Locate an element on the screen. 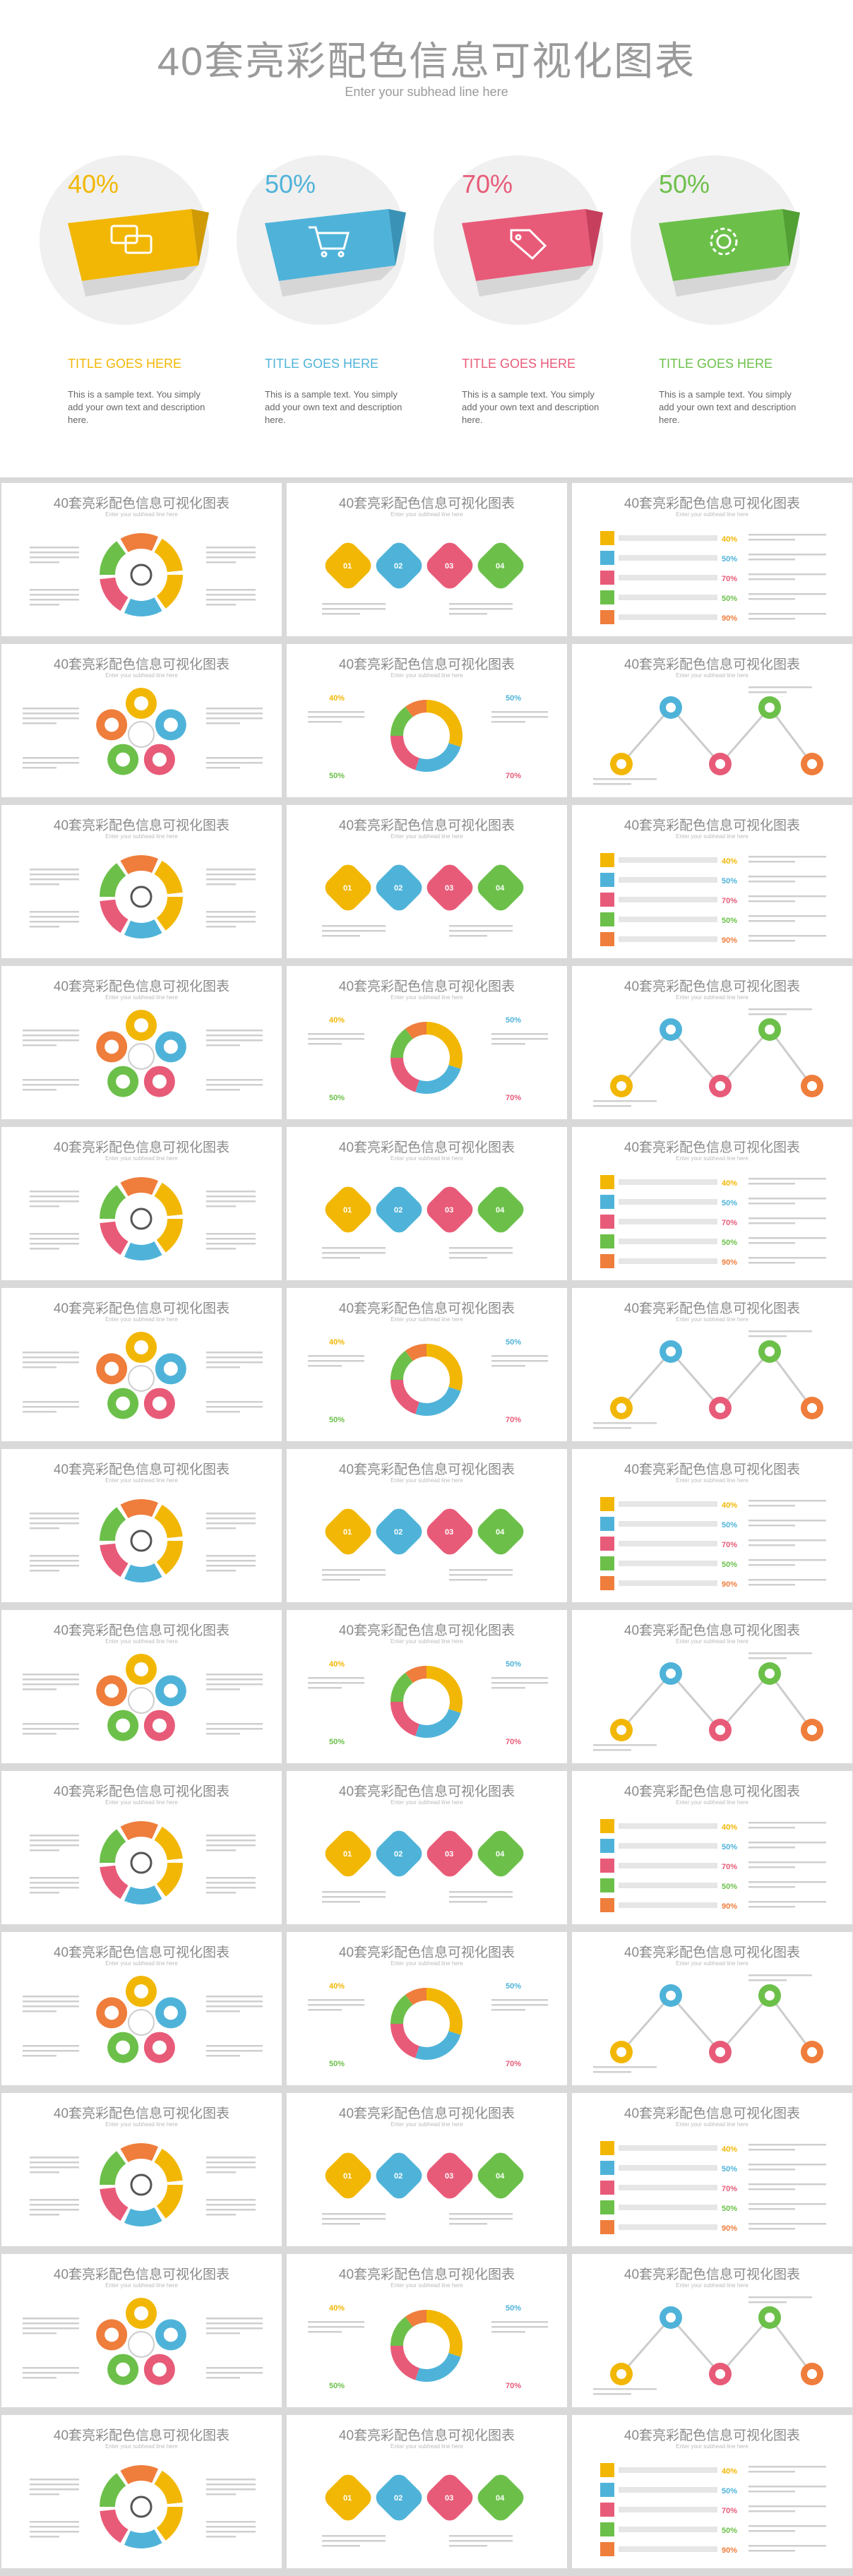  data-label: 04 is located at coordinates (501, 566).